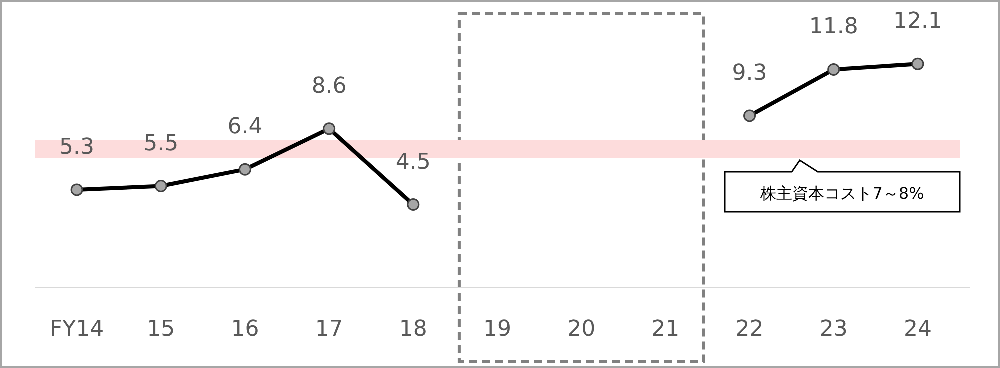  What do you see at coordinates (498, 329) in the screenshot?
I see `x-tick-label: 19` at bounding box center [498, 329].